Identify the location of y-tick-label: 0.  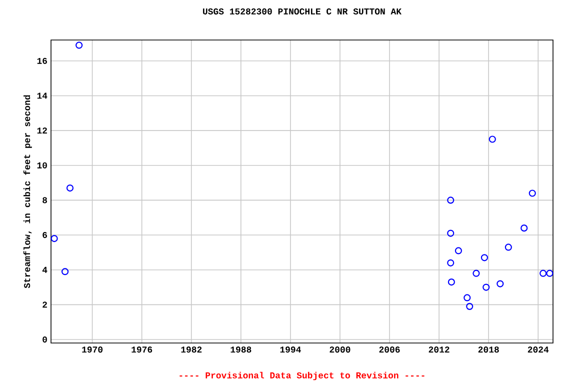
(44, 339).